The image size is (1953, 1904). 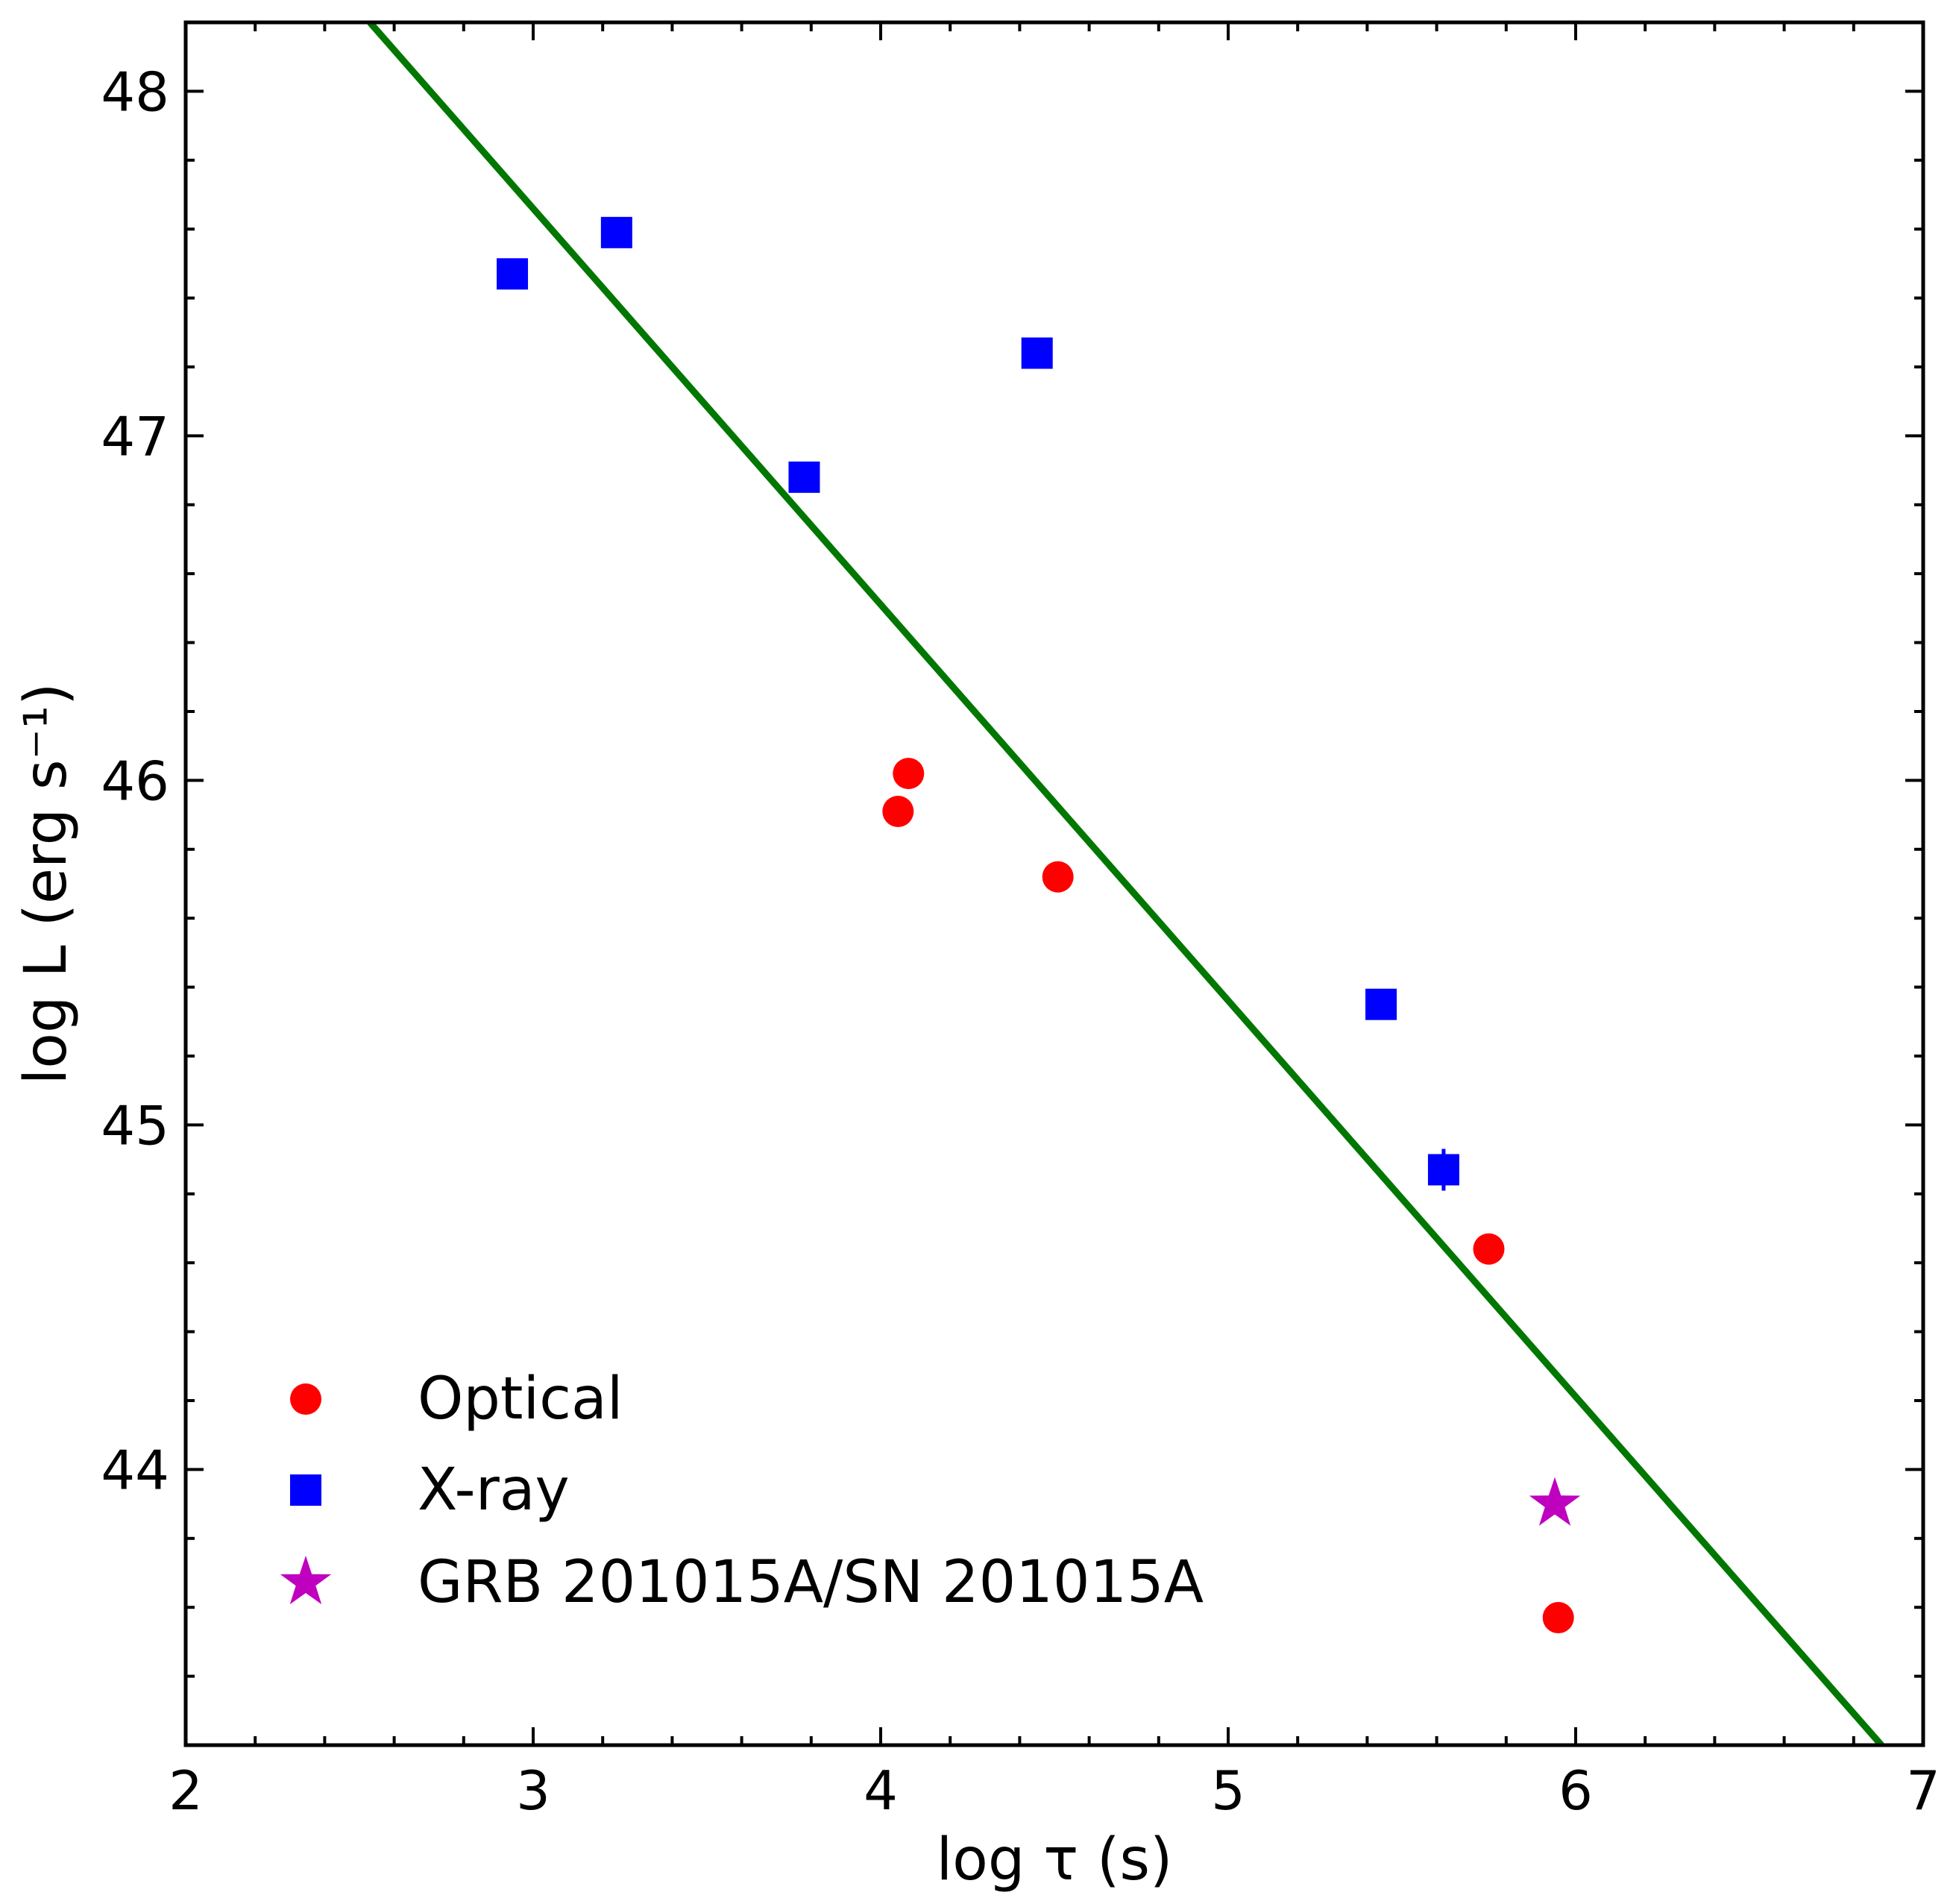 What do you see at coordinates (811, 1582) in the screenshot?
I see `legend-label-grb: GRB 201015A/SN 201015A` at bounding box center [811, 1582].